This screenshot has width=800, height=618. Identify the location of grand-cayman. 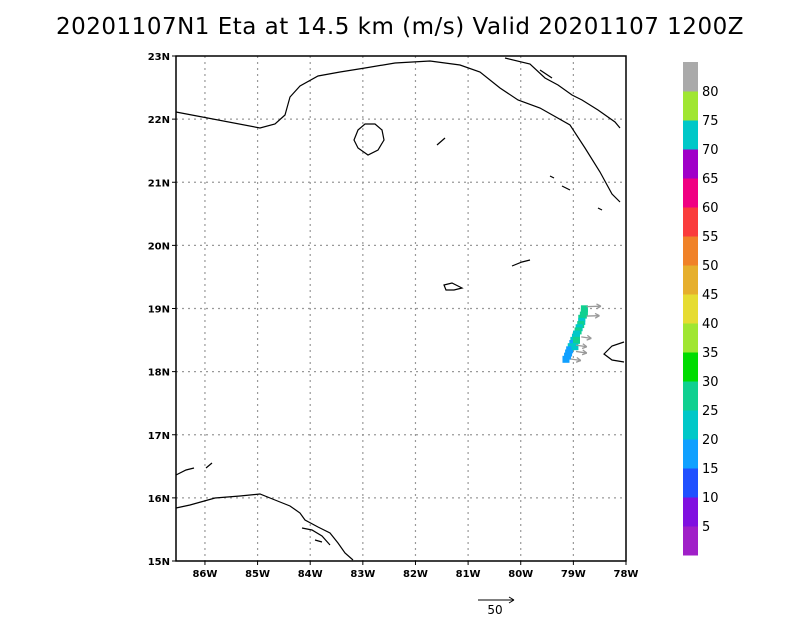
(453, 286).